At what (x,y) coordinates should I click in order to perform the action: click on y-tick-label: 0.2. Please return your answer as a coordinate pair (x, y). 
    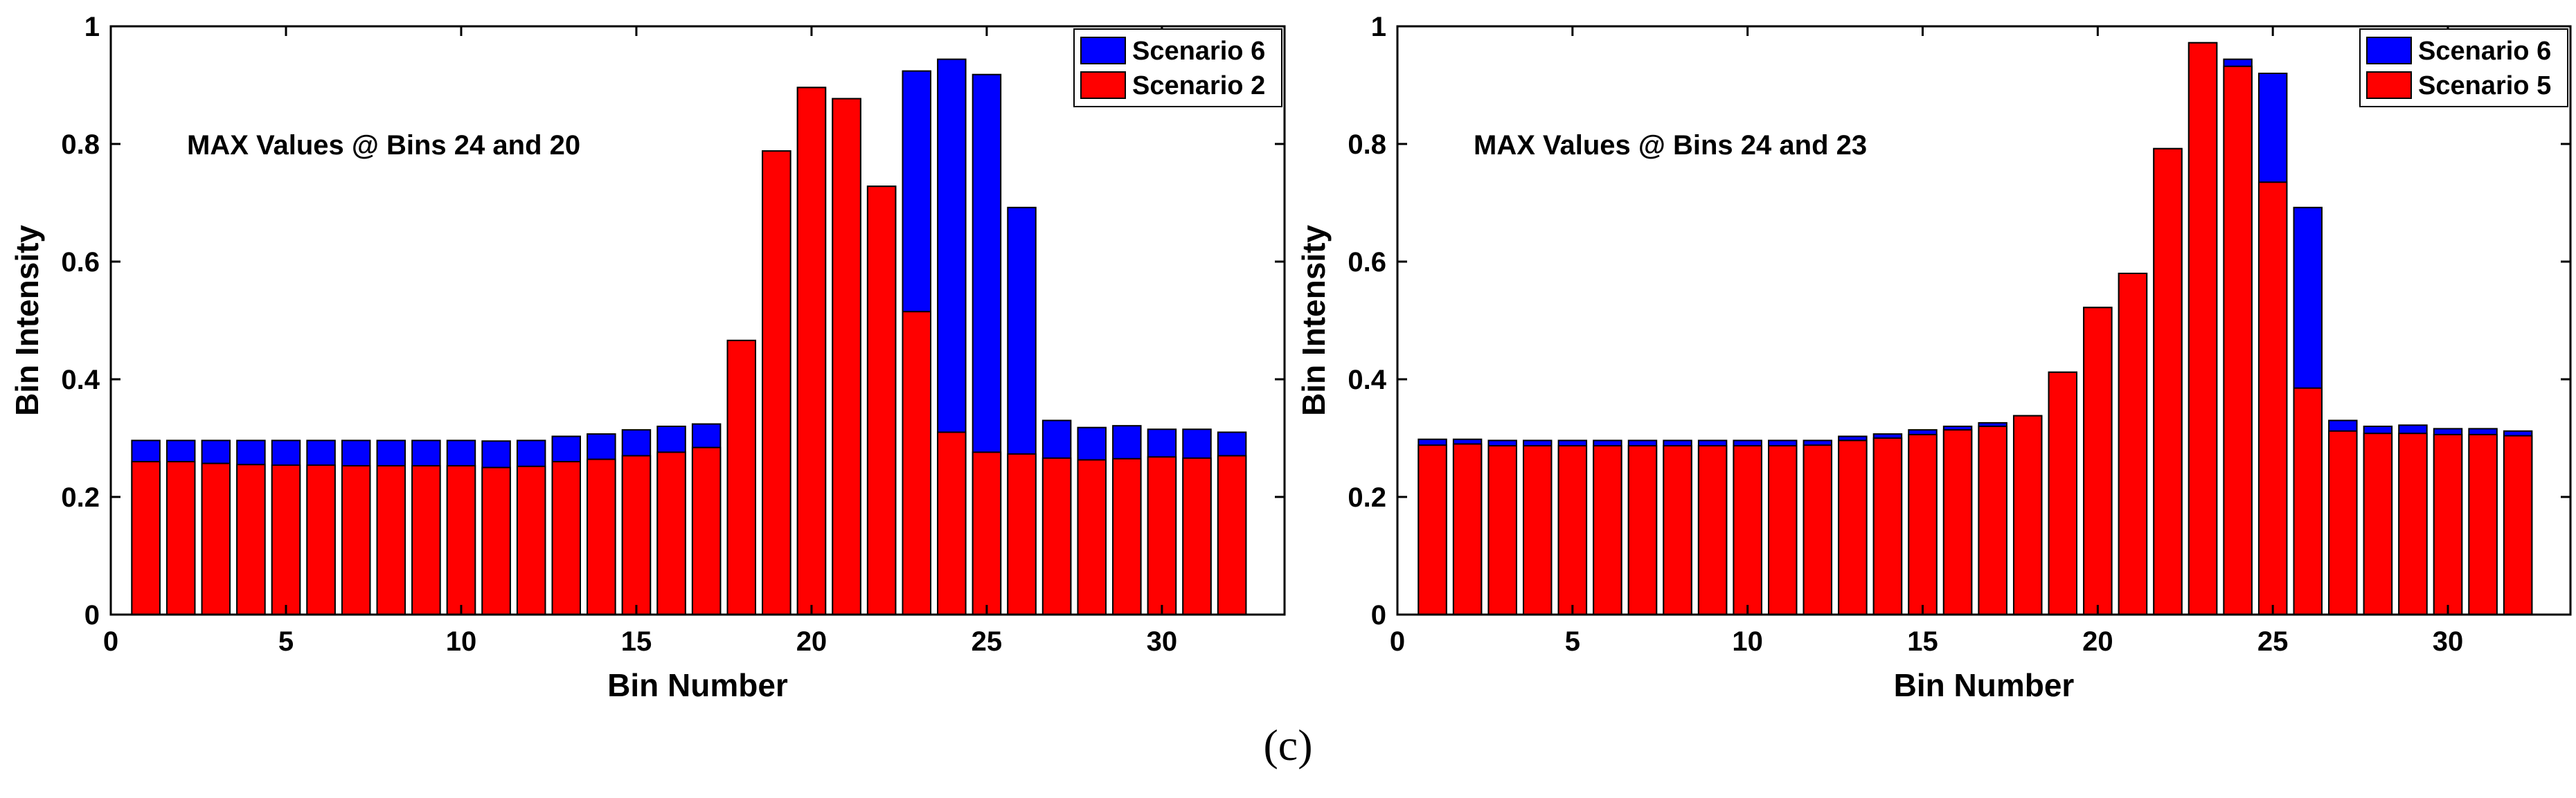
    Looking at the image, I should click on (1367, 497).